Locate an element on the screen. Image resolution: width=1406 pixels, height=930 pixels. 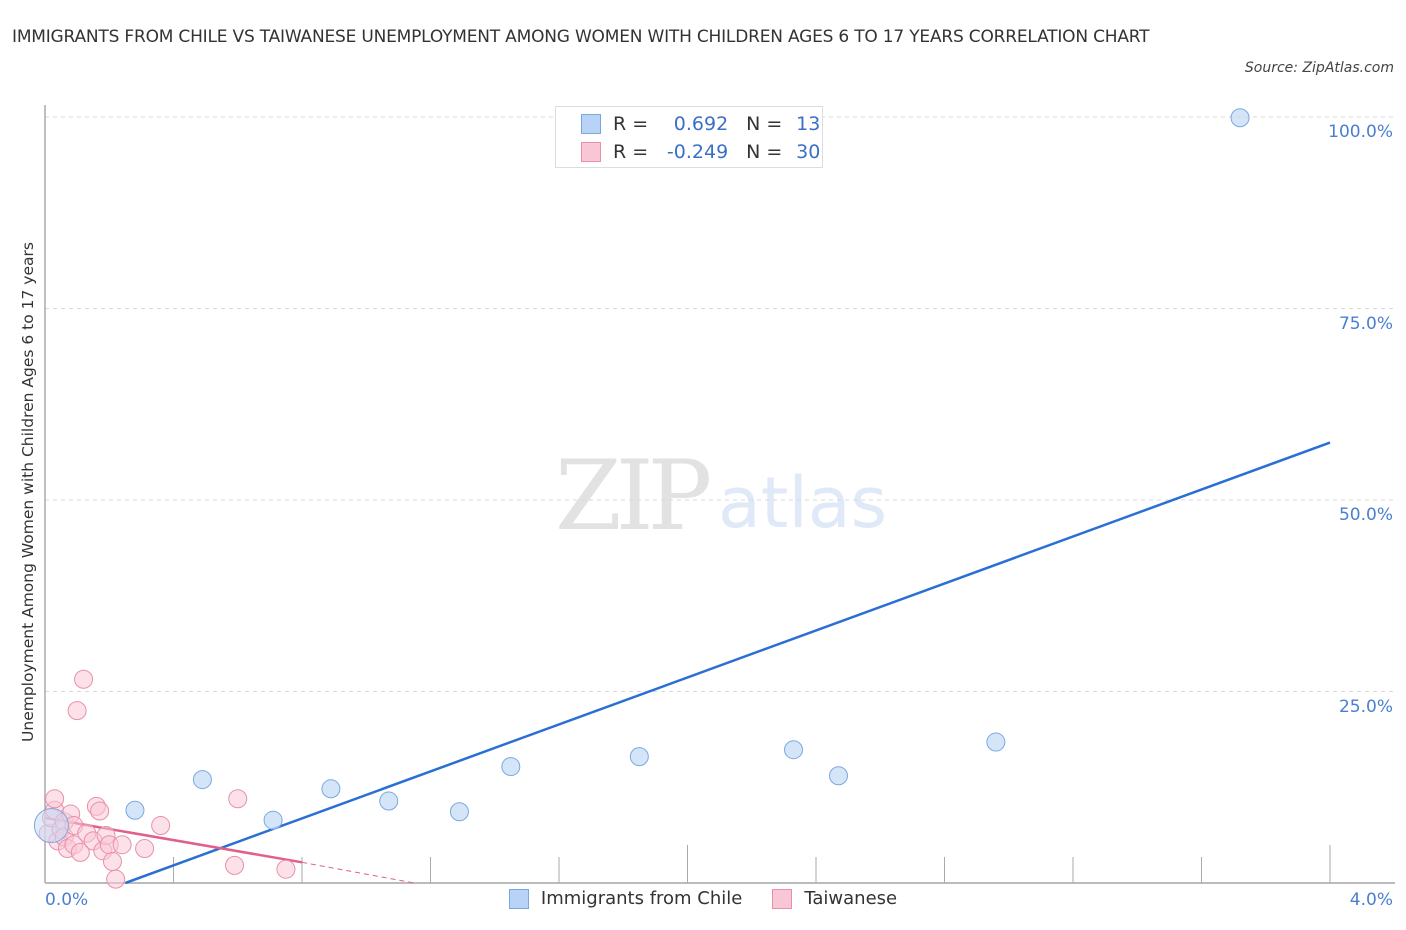
legend-label-chile: Immigrants from Chile is located at coordinates (641, 898).